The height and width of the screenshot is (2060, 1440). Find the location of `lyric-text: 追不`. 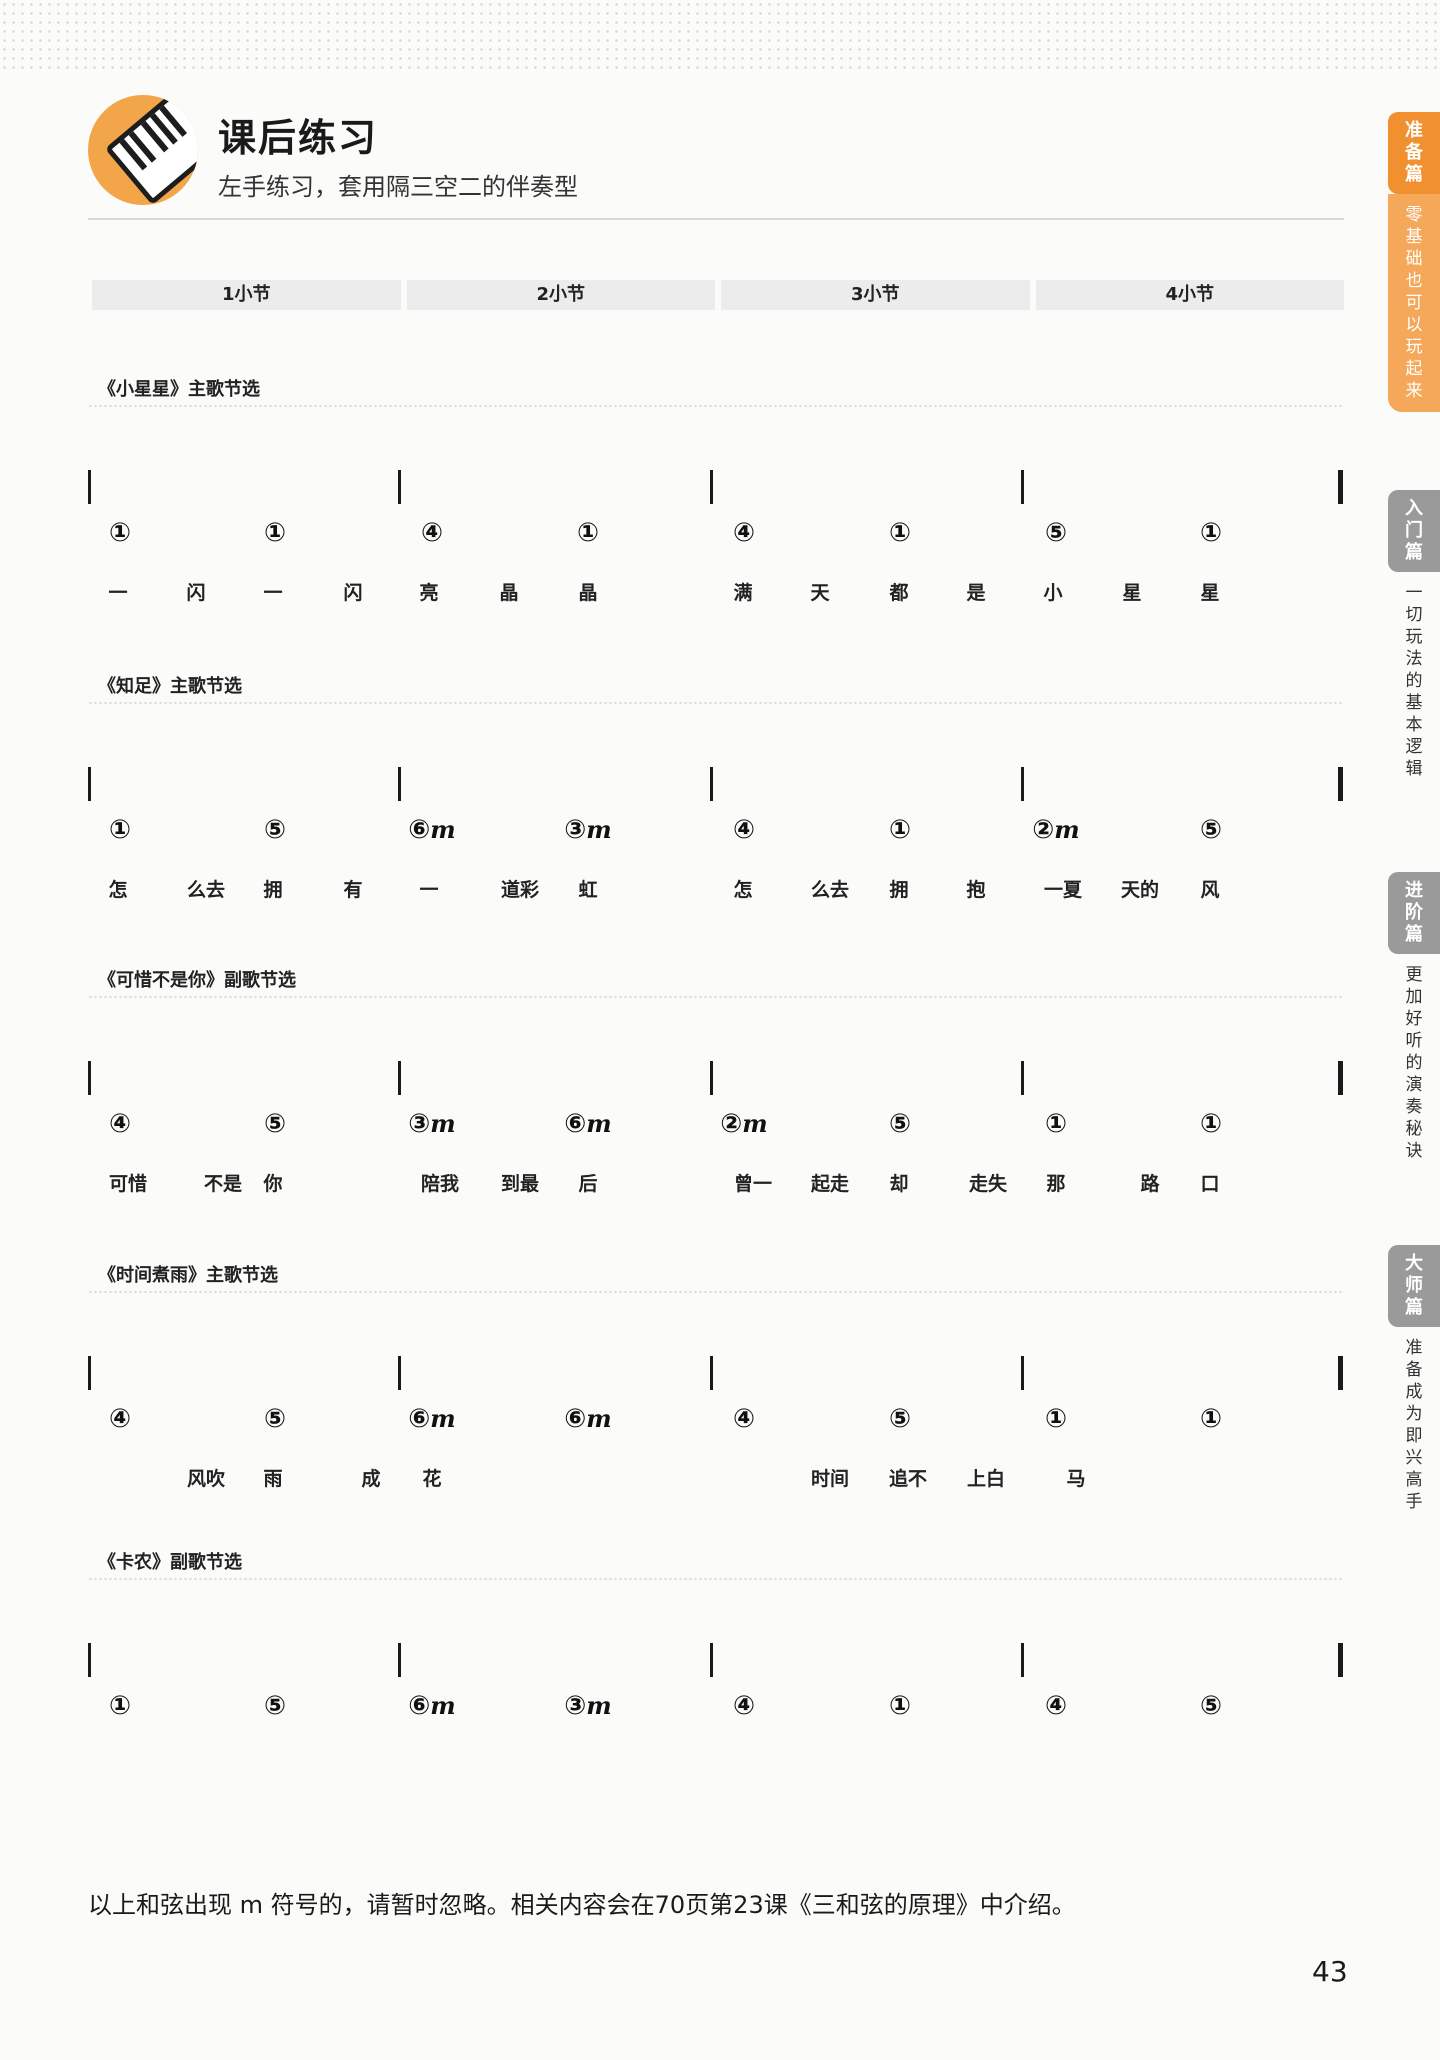

lyric-text: 追不 is located at coordinates (908, 1479).